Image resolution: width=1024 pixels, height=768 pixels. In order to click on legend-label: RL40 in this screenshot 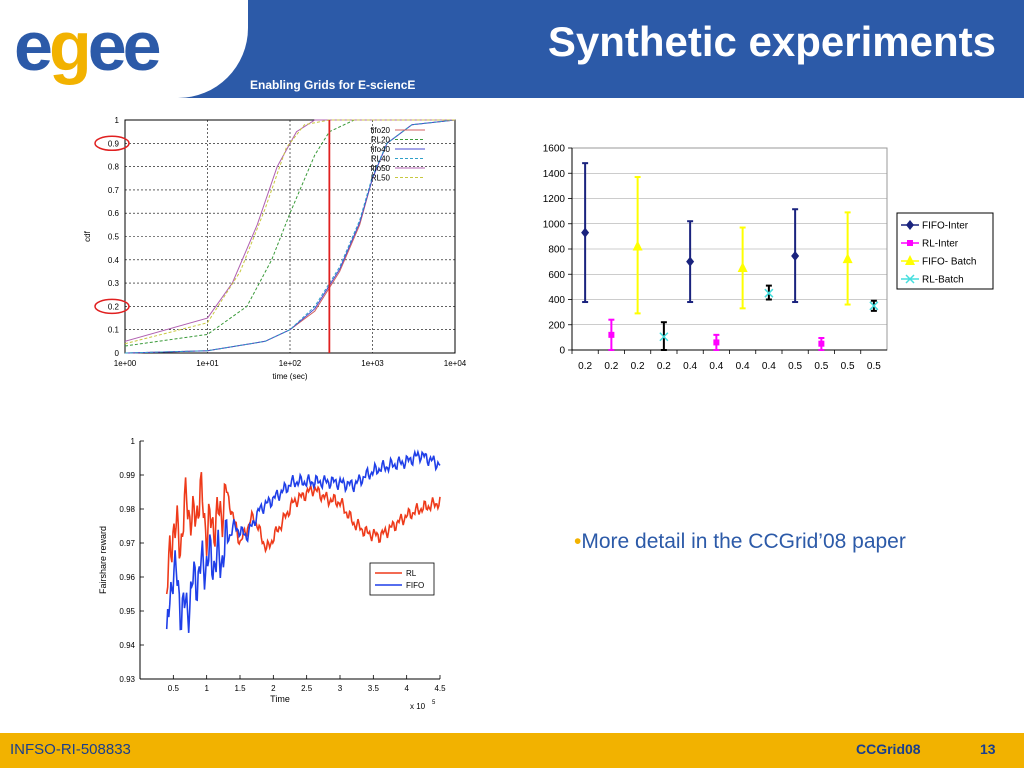, I will do `click(381, 159)`.